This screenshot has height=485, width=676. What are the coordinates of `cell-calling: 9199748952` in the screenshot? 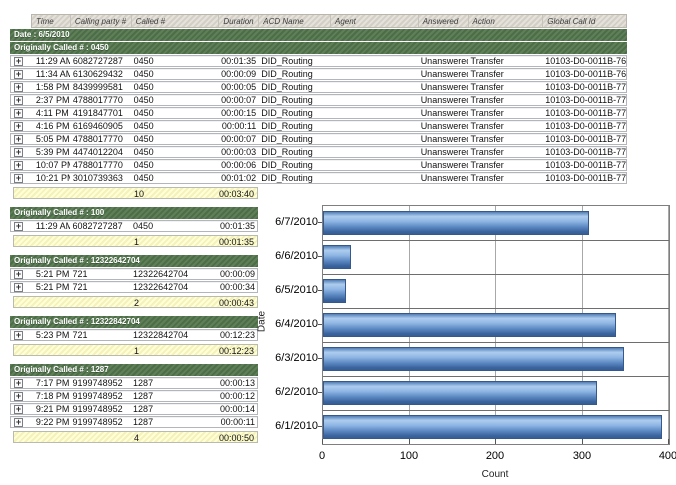 It's located at (97, 422).